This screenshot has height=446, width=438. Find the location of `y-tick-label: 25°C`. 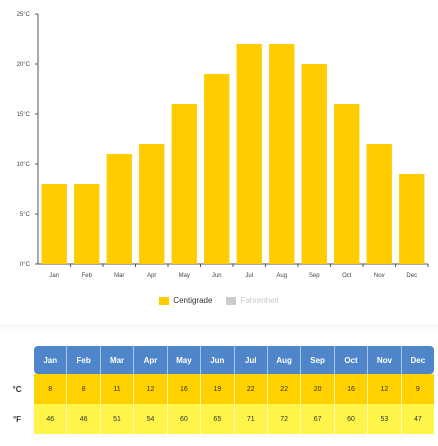

y-tick-label: 25°C is located at coordinates (24, 15).